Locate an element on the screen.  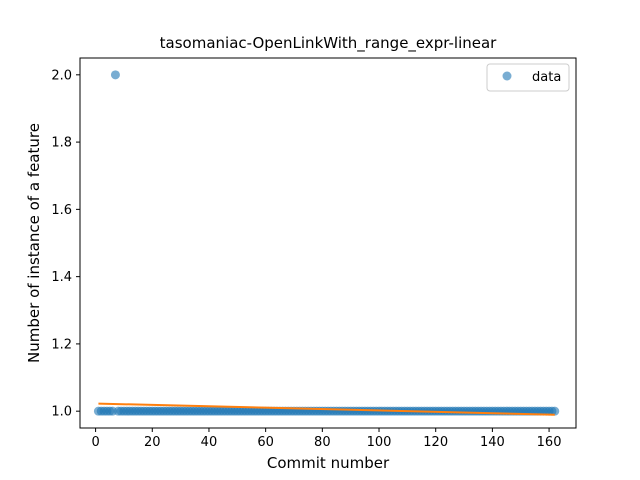
y-tick-label: 2.0 is located at coordinates (61, 75).